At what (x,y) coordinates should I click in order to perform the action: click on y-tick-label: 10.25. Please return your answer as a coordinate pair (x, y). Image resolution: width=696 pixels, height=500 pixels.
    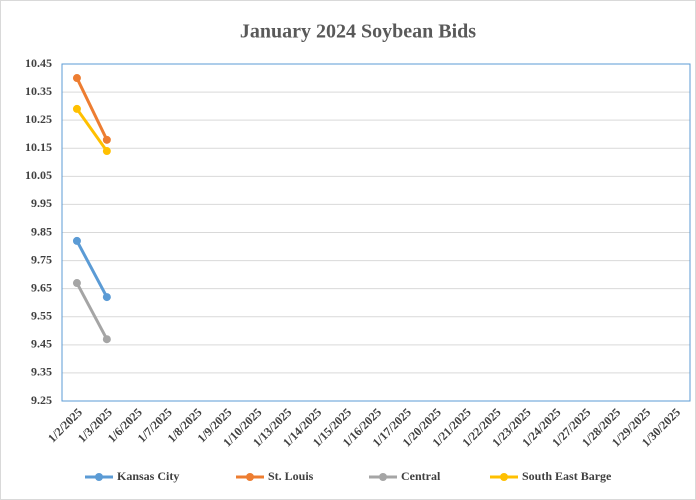
    Looking at the image, I should click on (38, 119).